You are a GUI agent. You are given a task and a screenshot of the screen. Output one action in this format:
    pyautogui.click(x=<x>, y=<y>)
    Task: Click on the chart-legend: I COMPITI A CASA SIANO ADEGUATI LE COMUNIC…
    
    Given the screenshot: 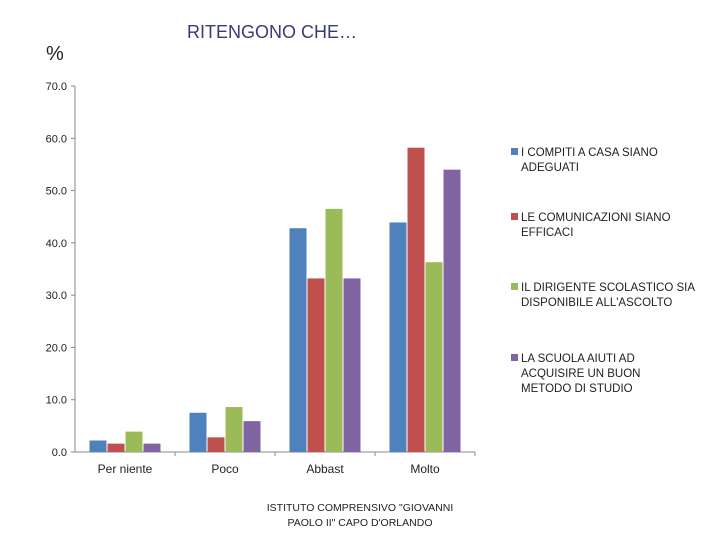 What is the action you would take?
    pyautogui.click(x=603, y=271)
    